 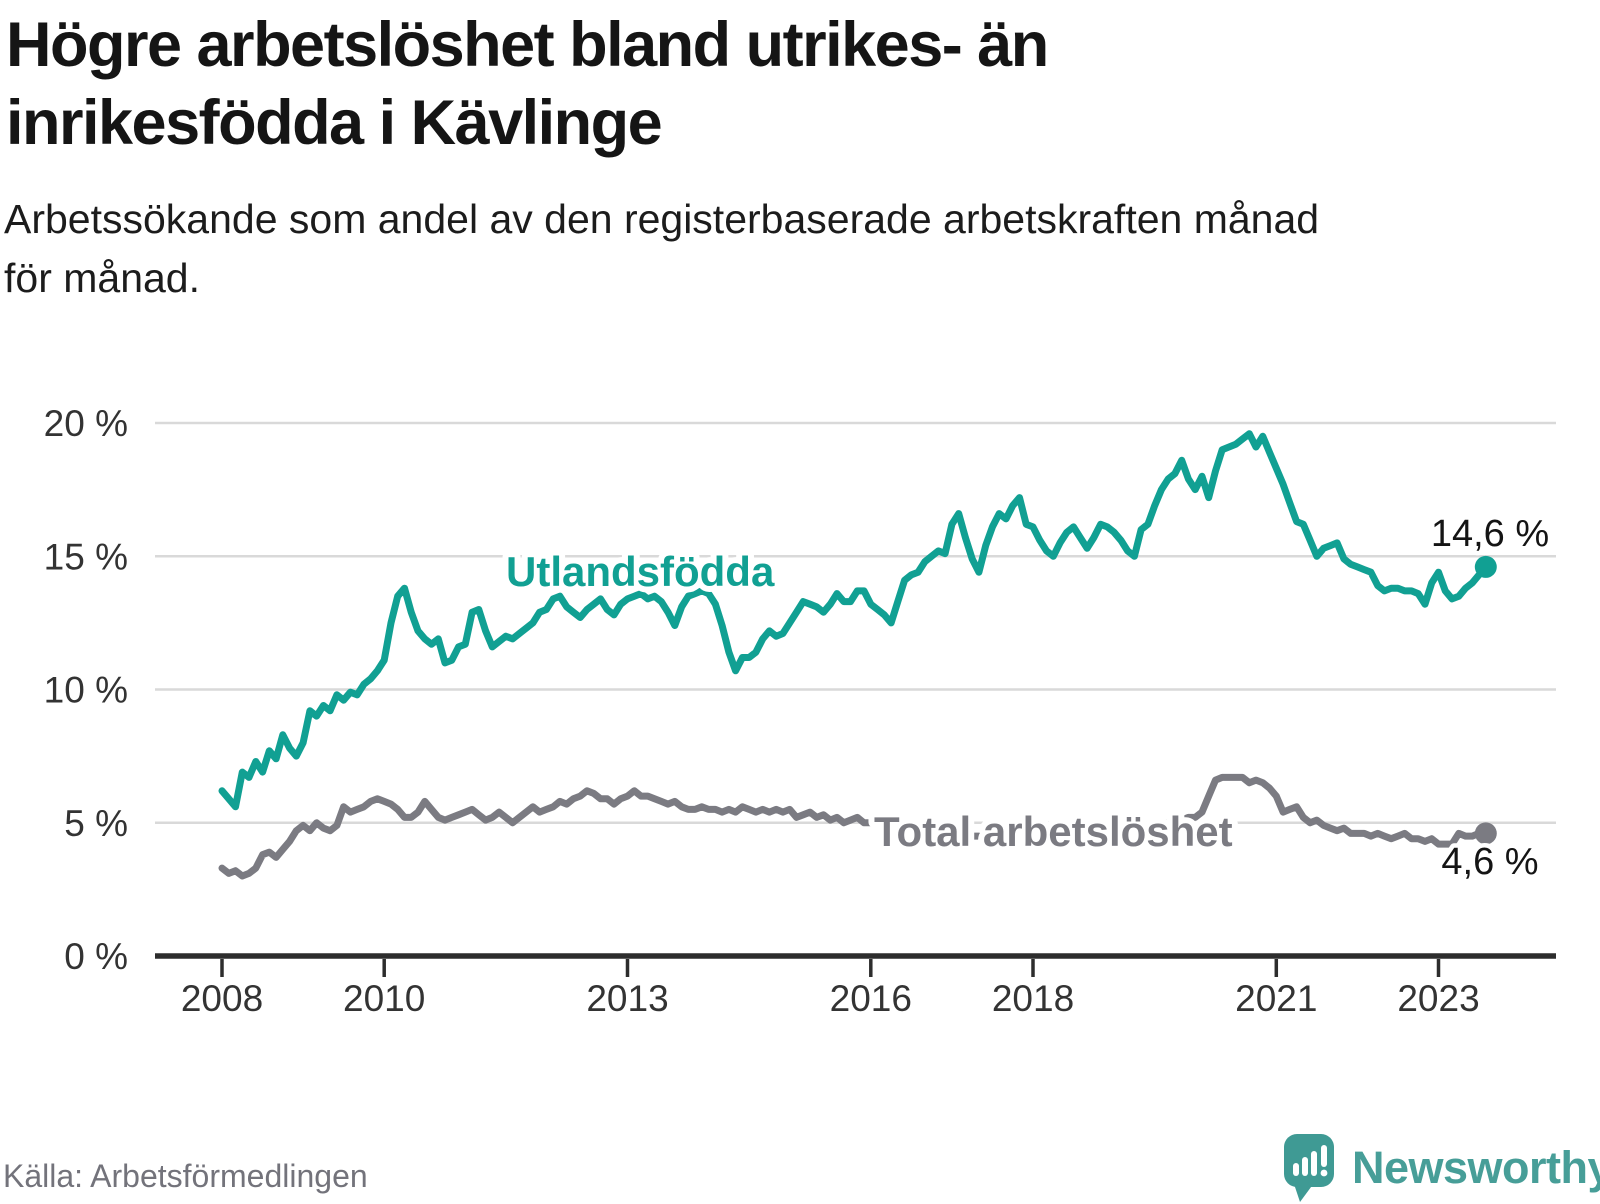 I want to click on y-axis-label: 5 %, so click(x=96, y=823).